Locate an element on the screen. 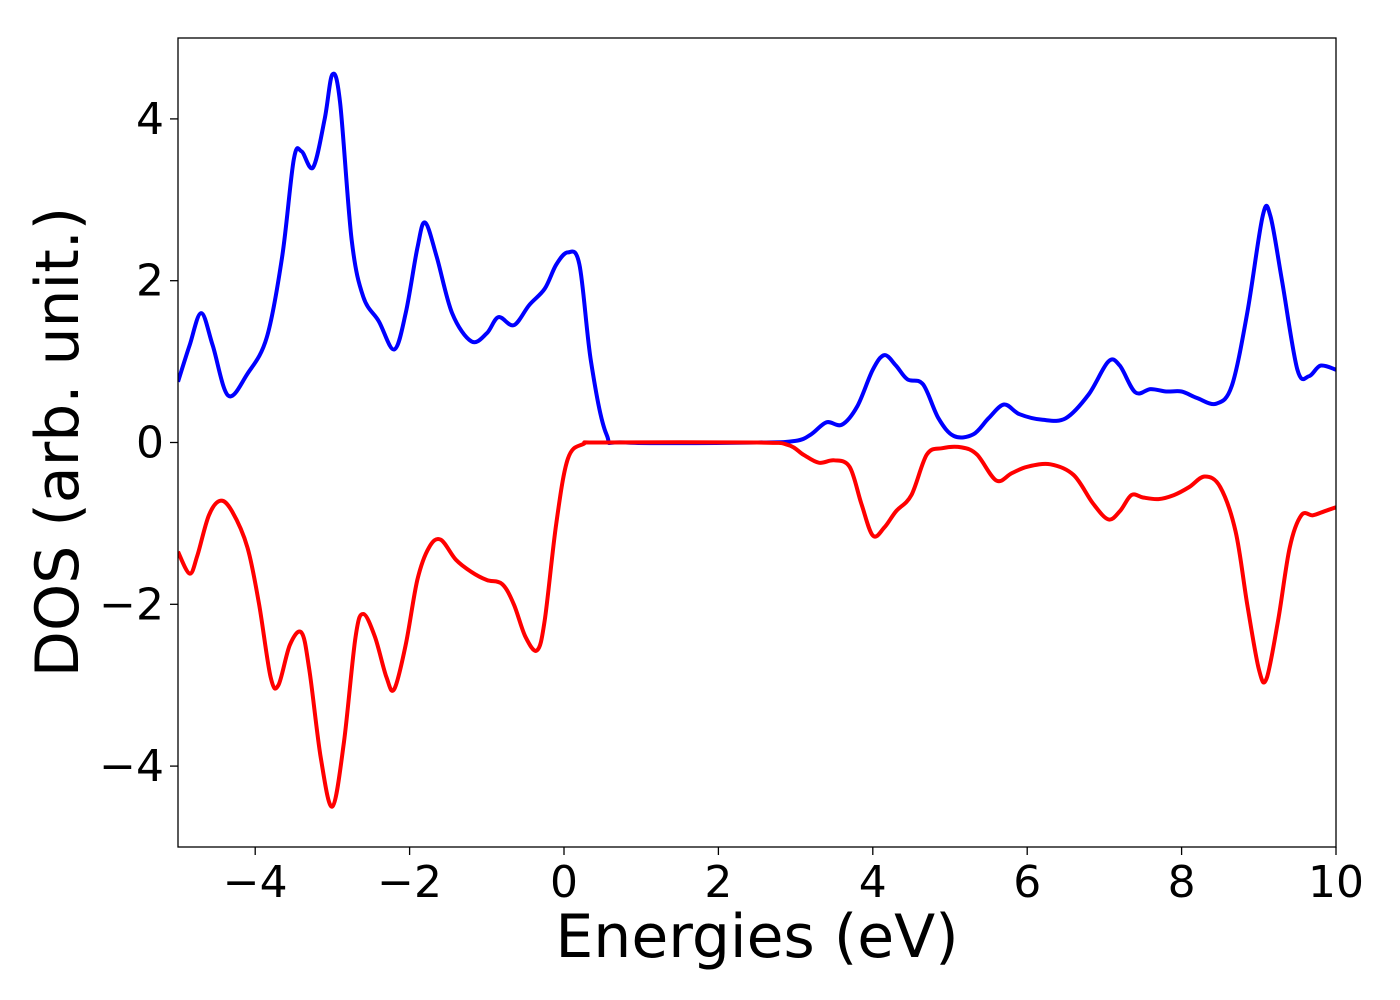 Image resolution: width=1400 pixels, height=1000 pixels. x-tick-label: 2 is located at coordinates (718, 882).